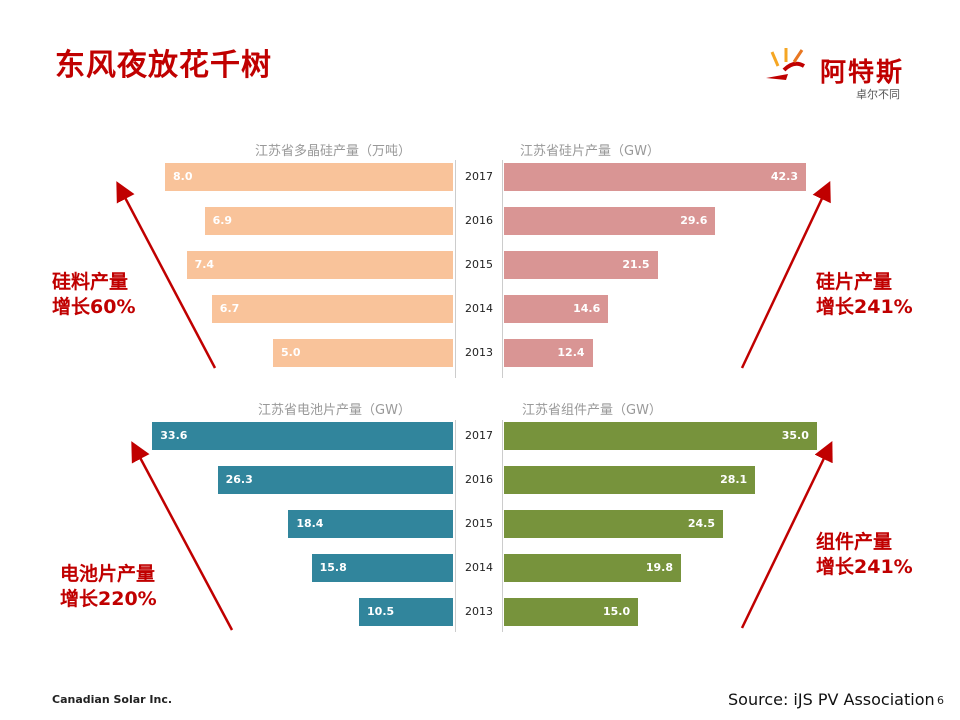 The width and height of the screenshot is (960, 720). I want to click on data-label: 21.5, so click(636, 264).